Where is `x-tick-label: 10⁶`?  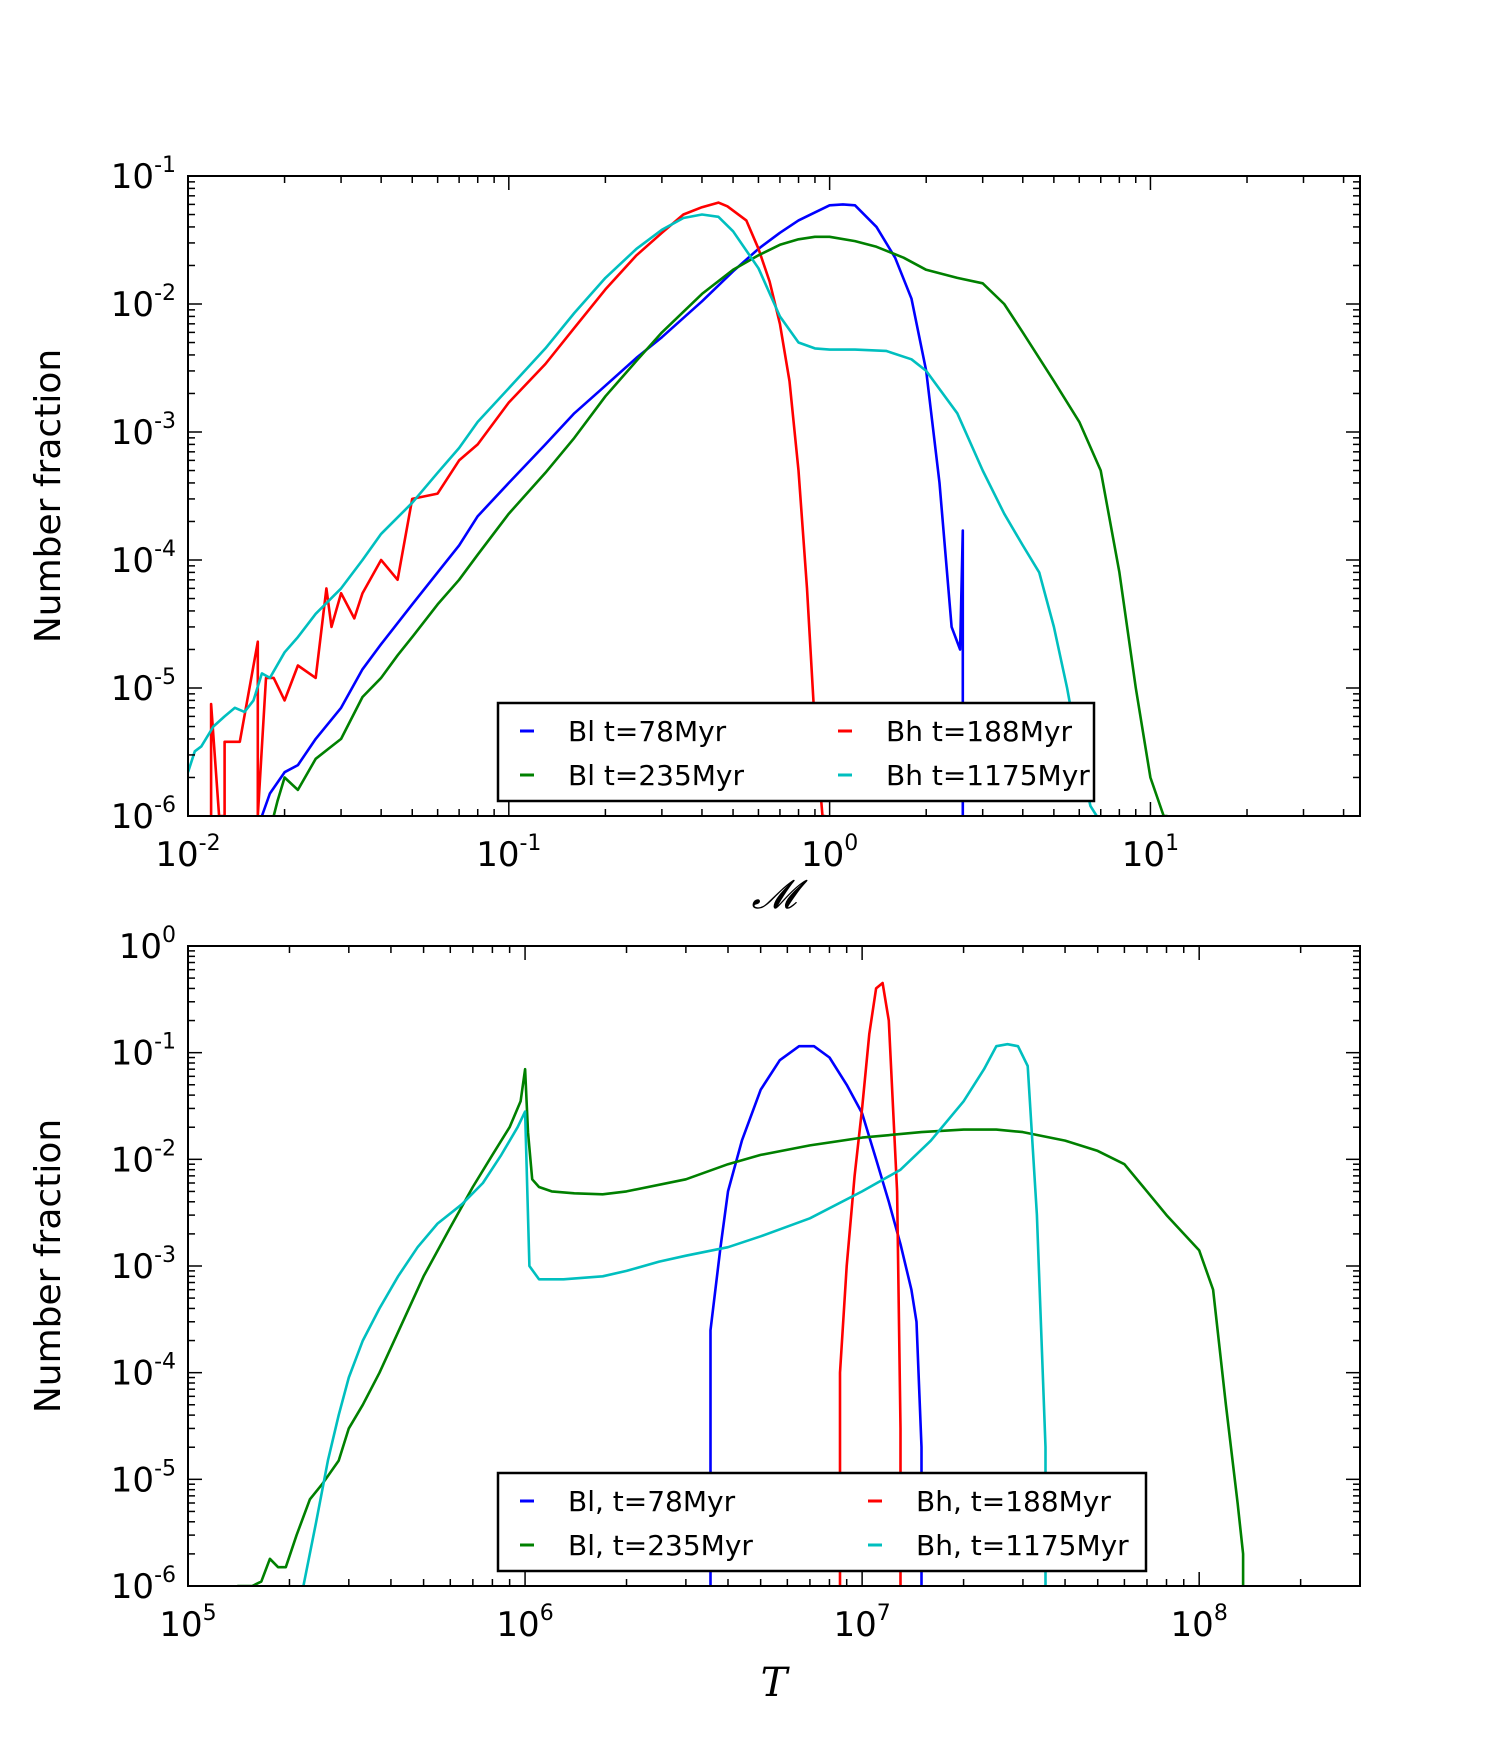 x-tick-label: 10⁶ is located at coordinates (524, 1623).